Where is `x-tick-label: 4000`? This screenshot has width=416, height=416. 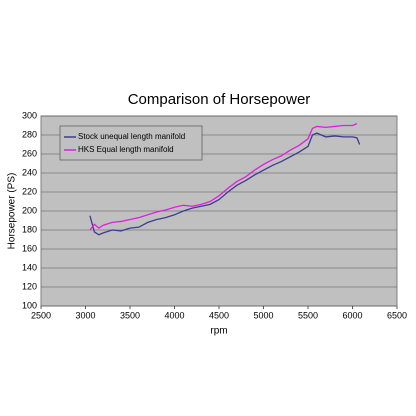
x-tick-label: 4000 is located at coordinates (174, 315).